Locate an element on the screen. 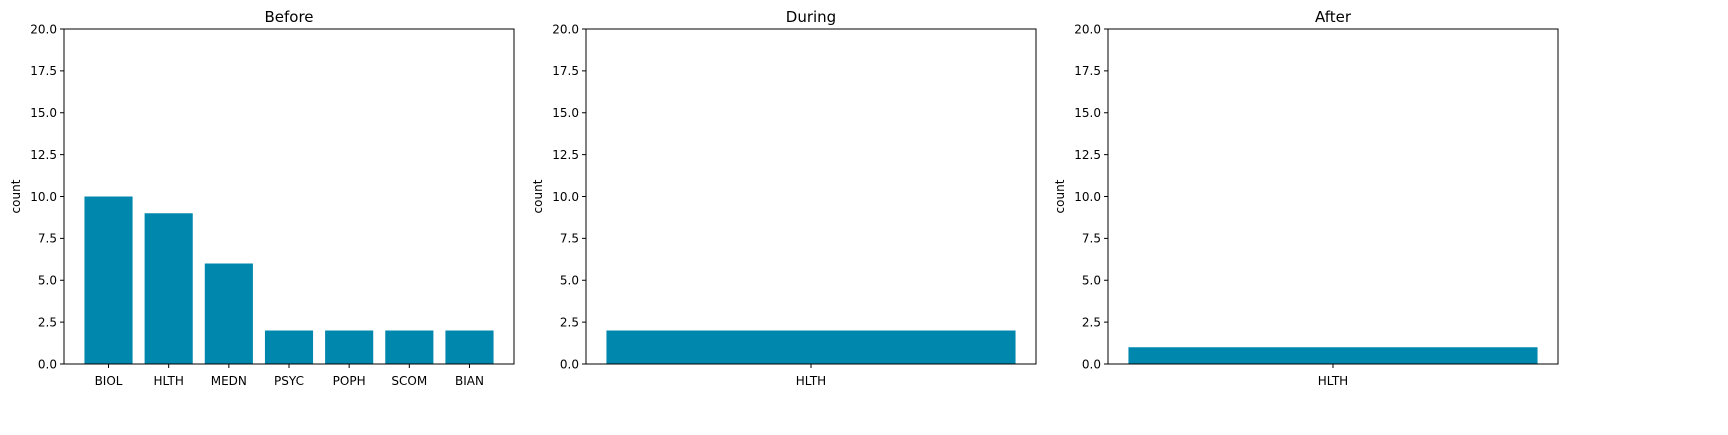 This screenshot has width=1728, height=435. x-tick-label: PSYC is located at coordinates (289, 381).